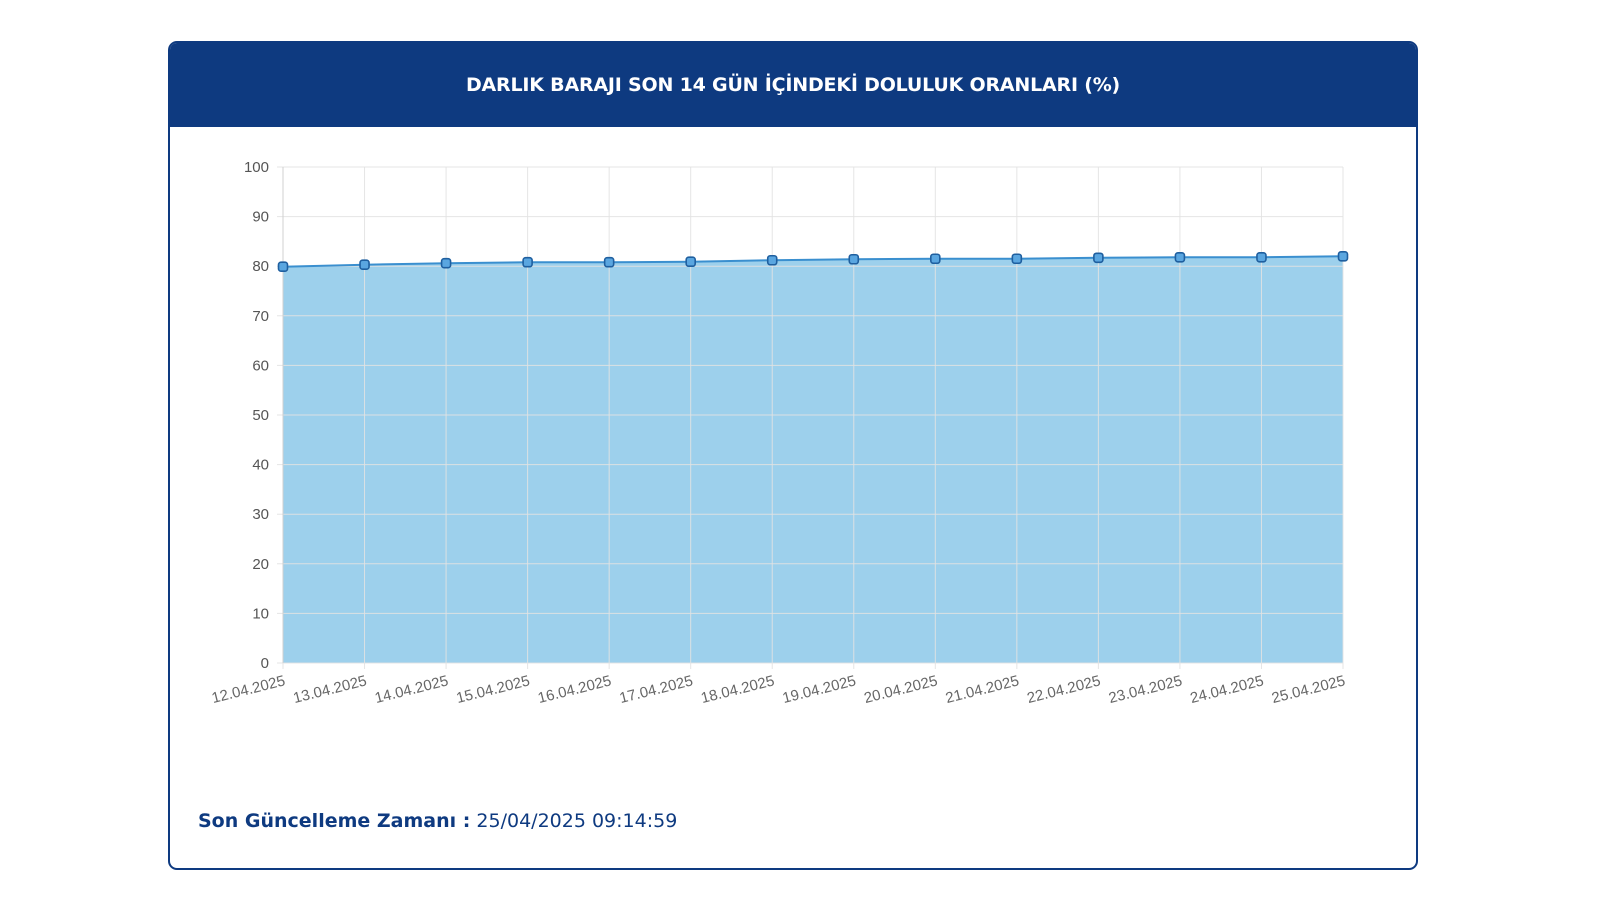 The width and height of the screenshot is (1600, 900). I want to click on y-tick-label: 50, so click(260, 415).